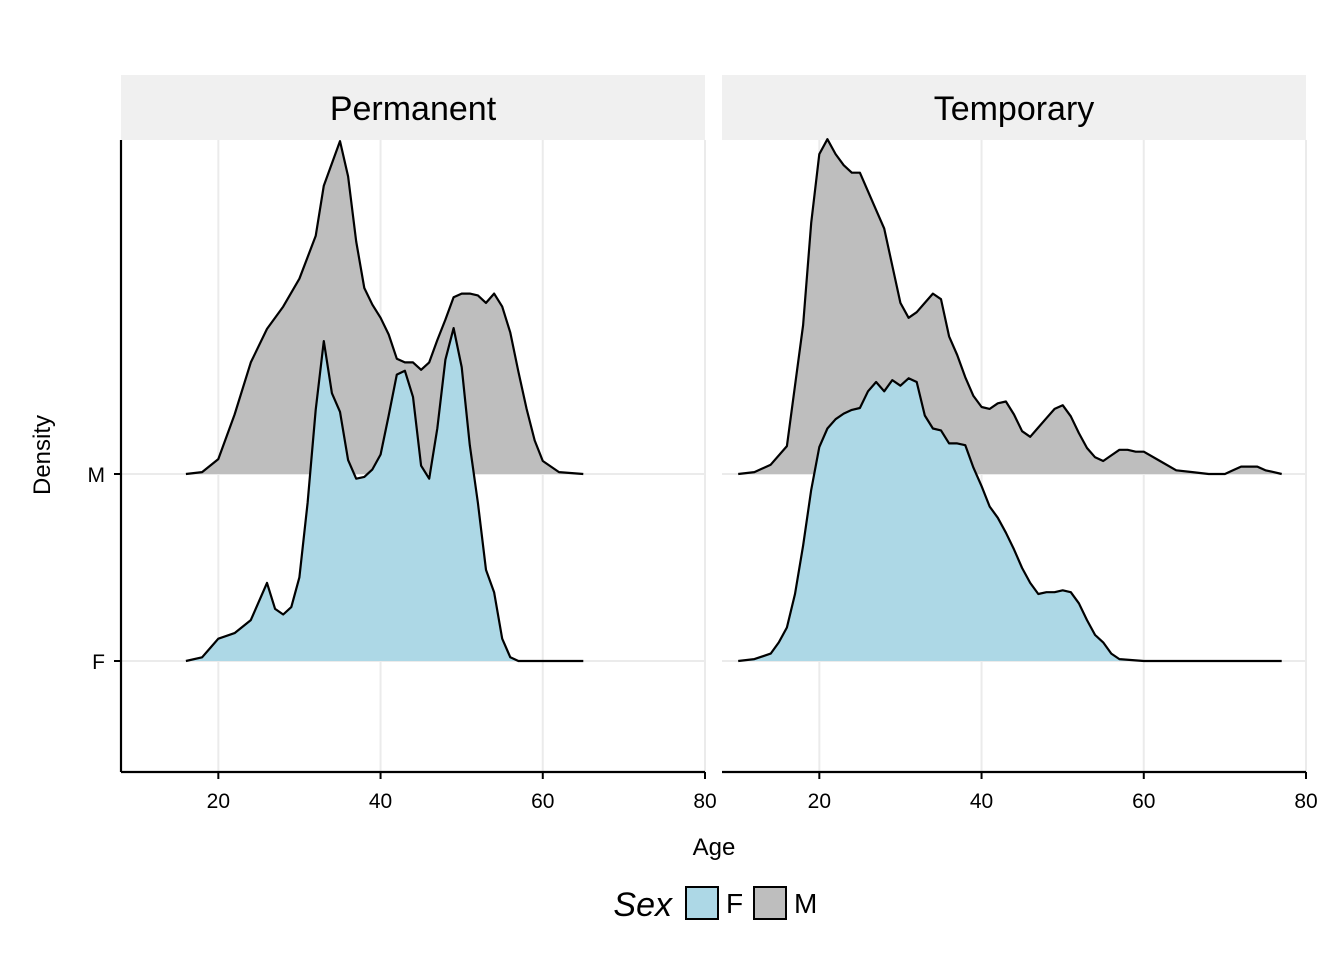 The height and width of the screenshot is (960, 1344). I want to click on panel-title: Temporary, so click(1014, 109).